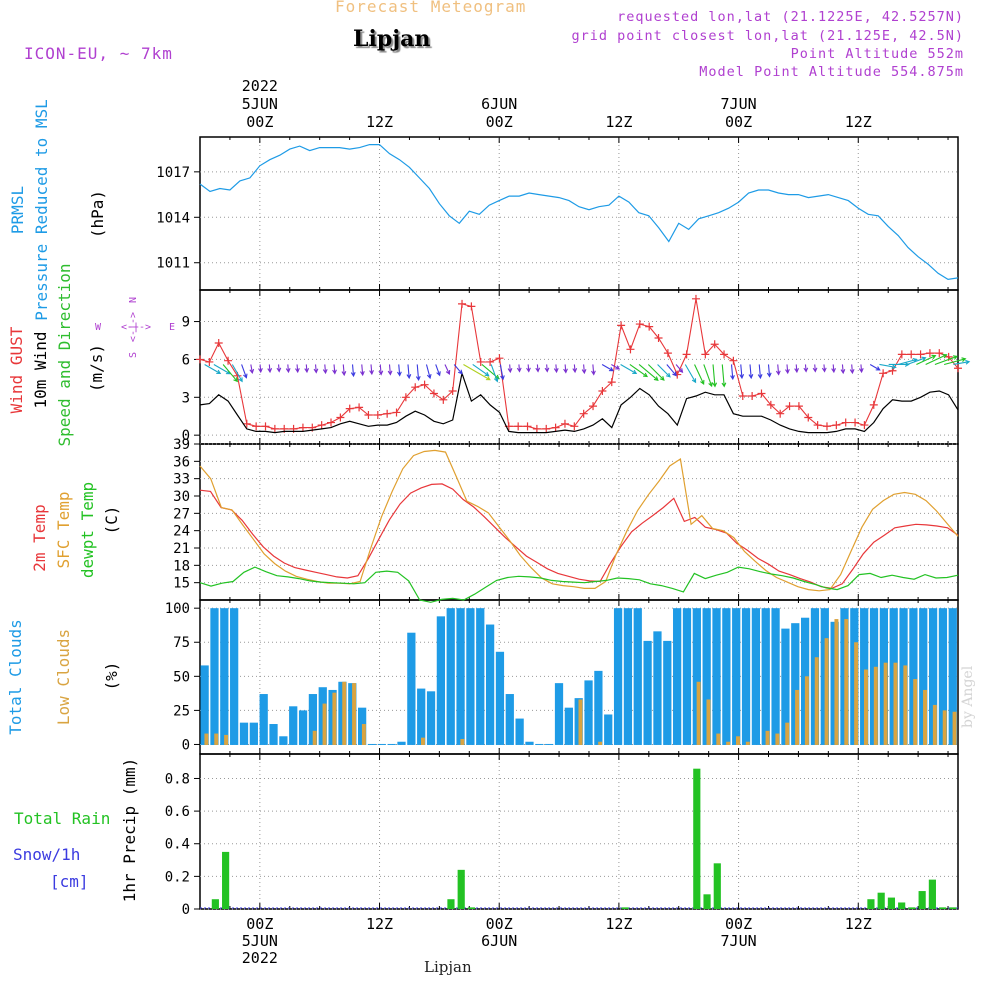  I want to click on top-time-label: 2022, so click(260, 86).